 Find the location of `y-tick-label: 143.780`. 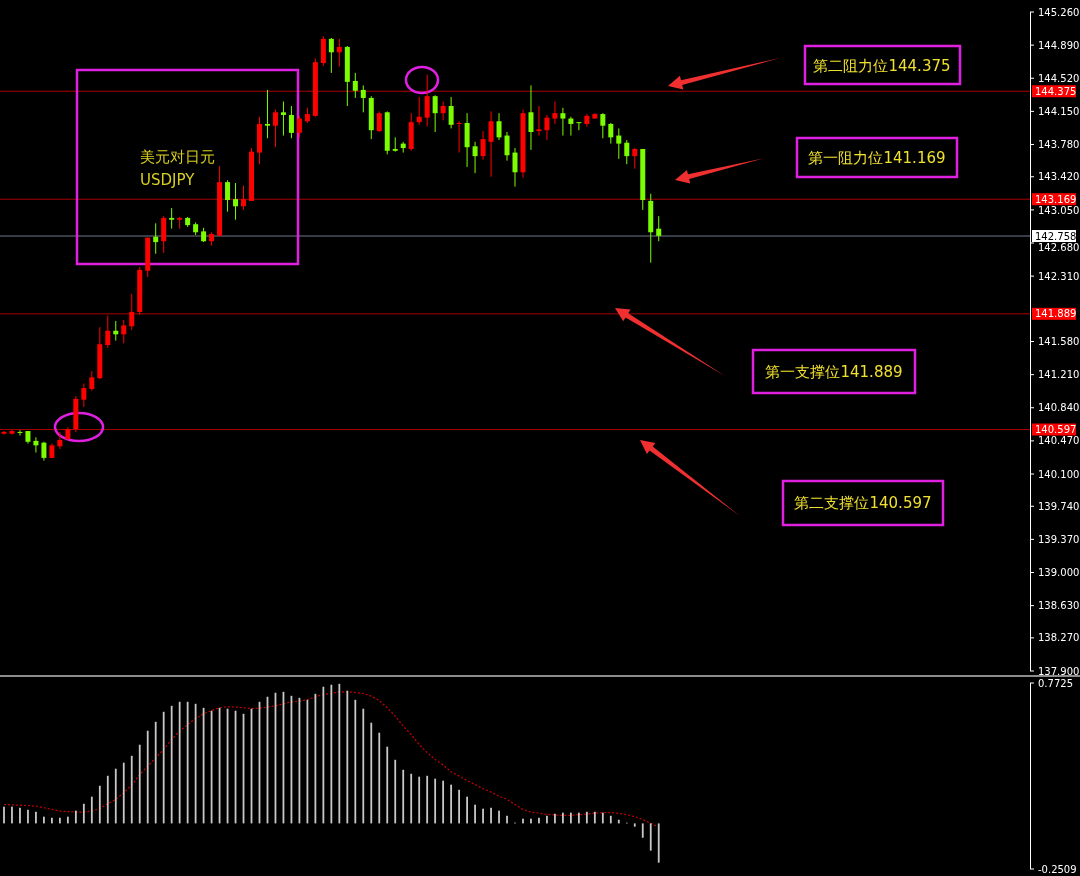

y-tick-label: 143.780 is located at coordinates (1059, 145).